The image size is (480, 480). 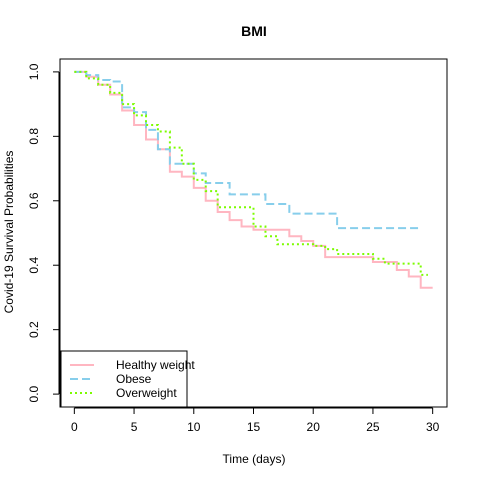 What do you see at coordinates (254, 459) in the screenshot?
I see `x-axis-label: Time (days)` at bounding box center [254, 459].